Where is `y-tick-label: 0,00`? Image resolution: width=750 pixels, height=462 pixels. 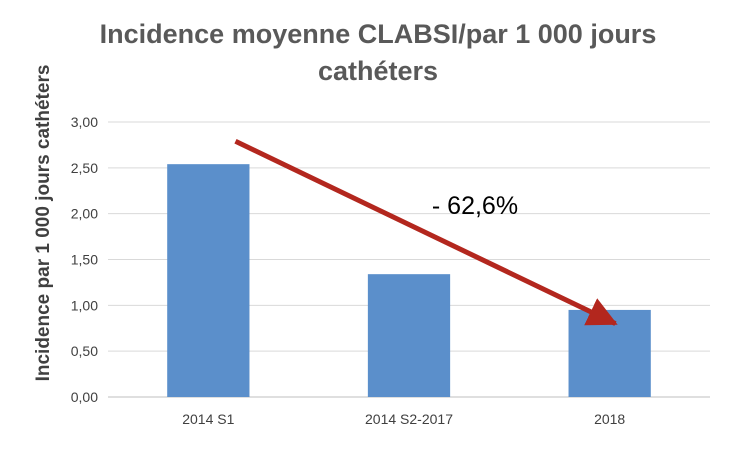
y-tick-label: 0,00 is located at coordinates (84, 397).